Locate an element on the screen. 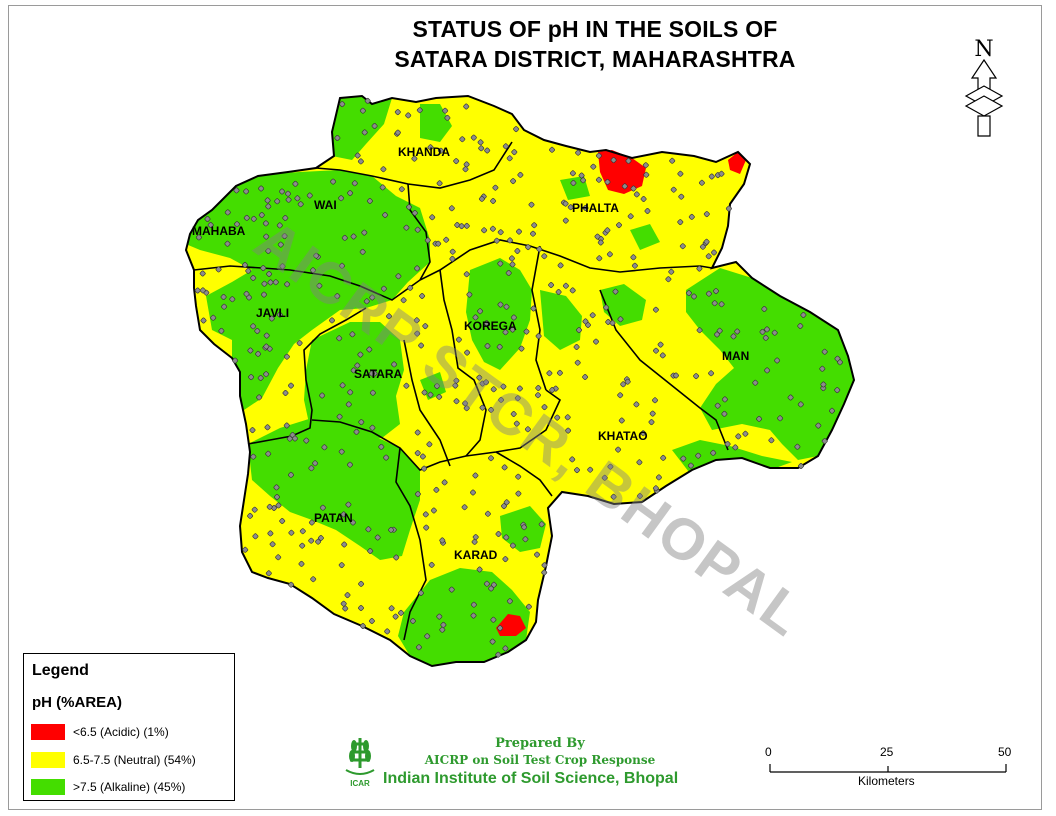 Image resolution: width=1056 pixels, height=816 pixels. scale-bar is located at coordinates (888, 768).